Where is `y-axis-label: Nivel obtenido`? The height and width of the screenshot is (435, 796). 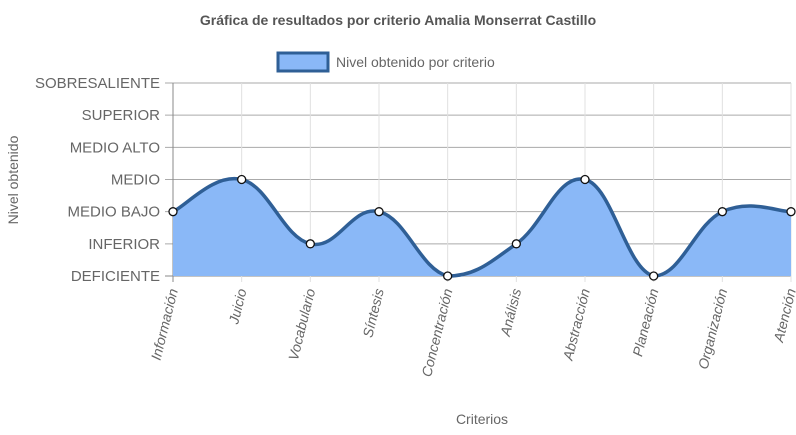 y-axis-label: Nivel obtenido is located at coordinates (13, 179).